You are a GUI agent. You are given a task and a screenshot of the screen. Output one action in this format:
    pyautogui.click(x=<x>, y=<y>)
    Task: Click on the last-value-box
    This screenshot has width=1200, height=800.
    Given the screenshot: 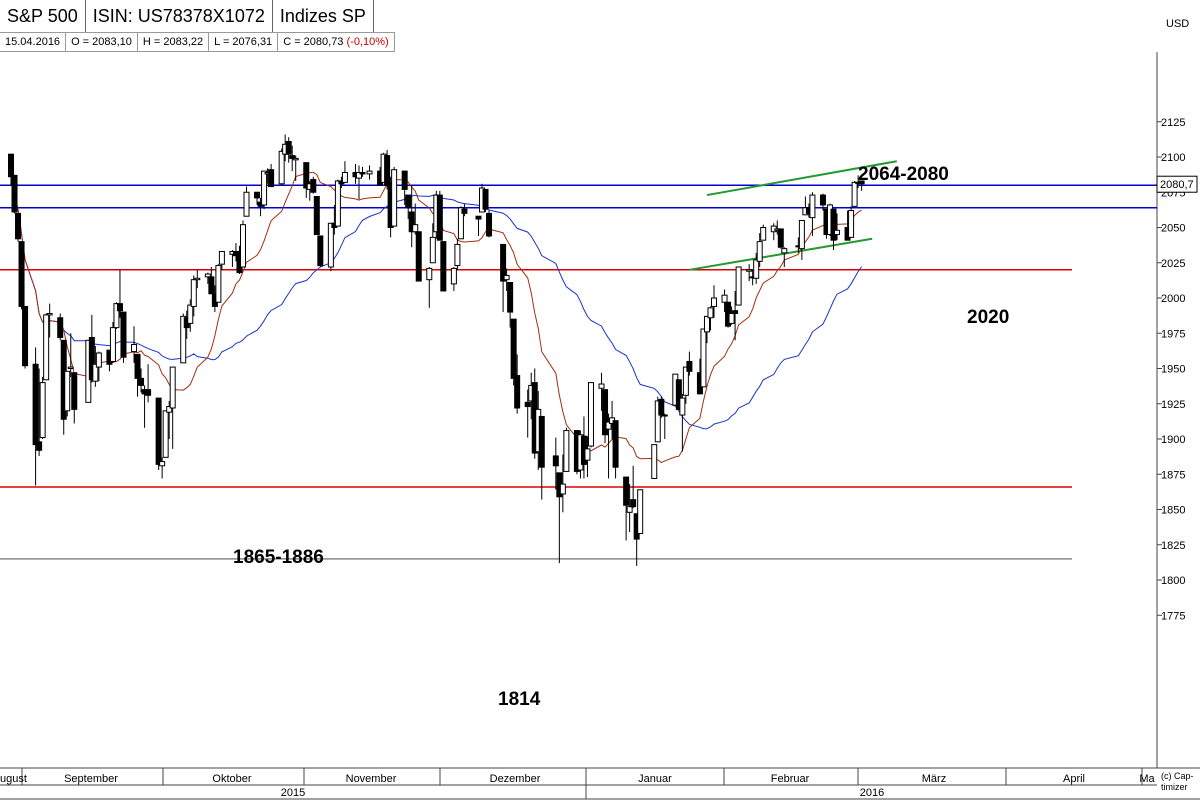 What is the action you would take?
    pyautogui.click(x=1177, y=184)
    